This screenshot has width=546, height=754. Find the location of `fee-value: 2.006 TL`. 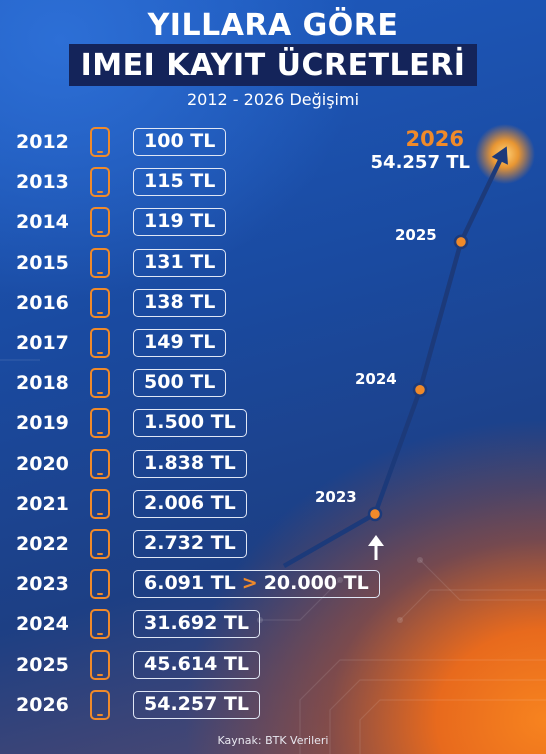

fee-value: 2.006 TL is located at coordinates (190, 502).